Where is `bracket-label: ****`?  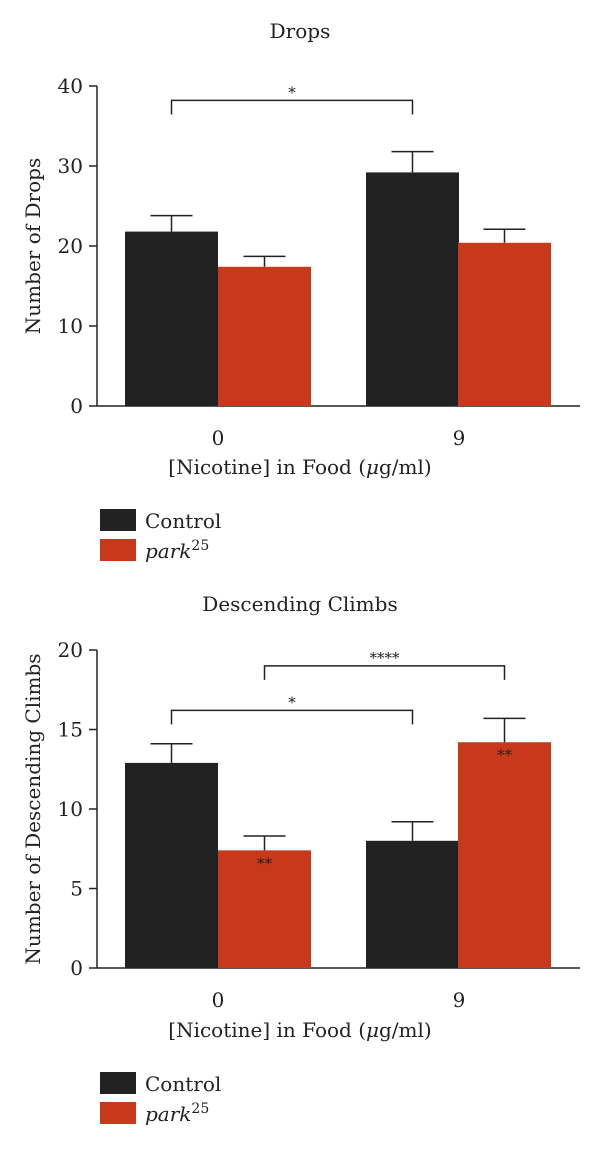 bracket-label: **** is located at coordinates (385, 658).